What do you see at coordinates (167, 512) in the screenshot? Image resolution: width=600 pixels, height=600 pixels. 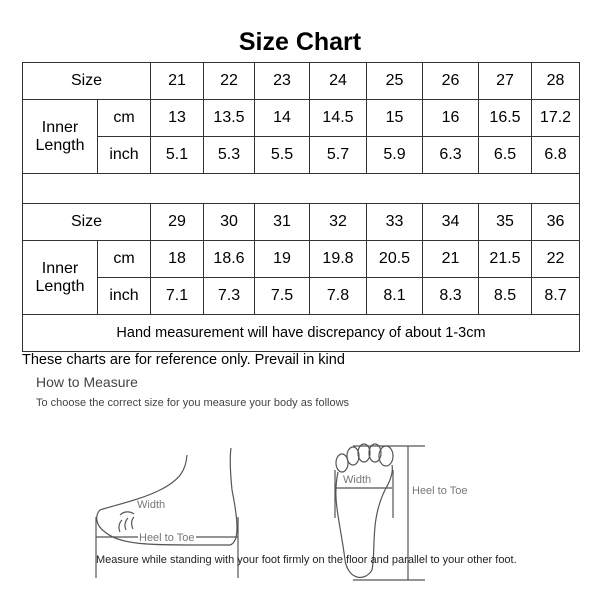 I see `side-foot-icon` at bounding box center [167, 512].